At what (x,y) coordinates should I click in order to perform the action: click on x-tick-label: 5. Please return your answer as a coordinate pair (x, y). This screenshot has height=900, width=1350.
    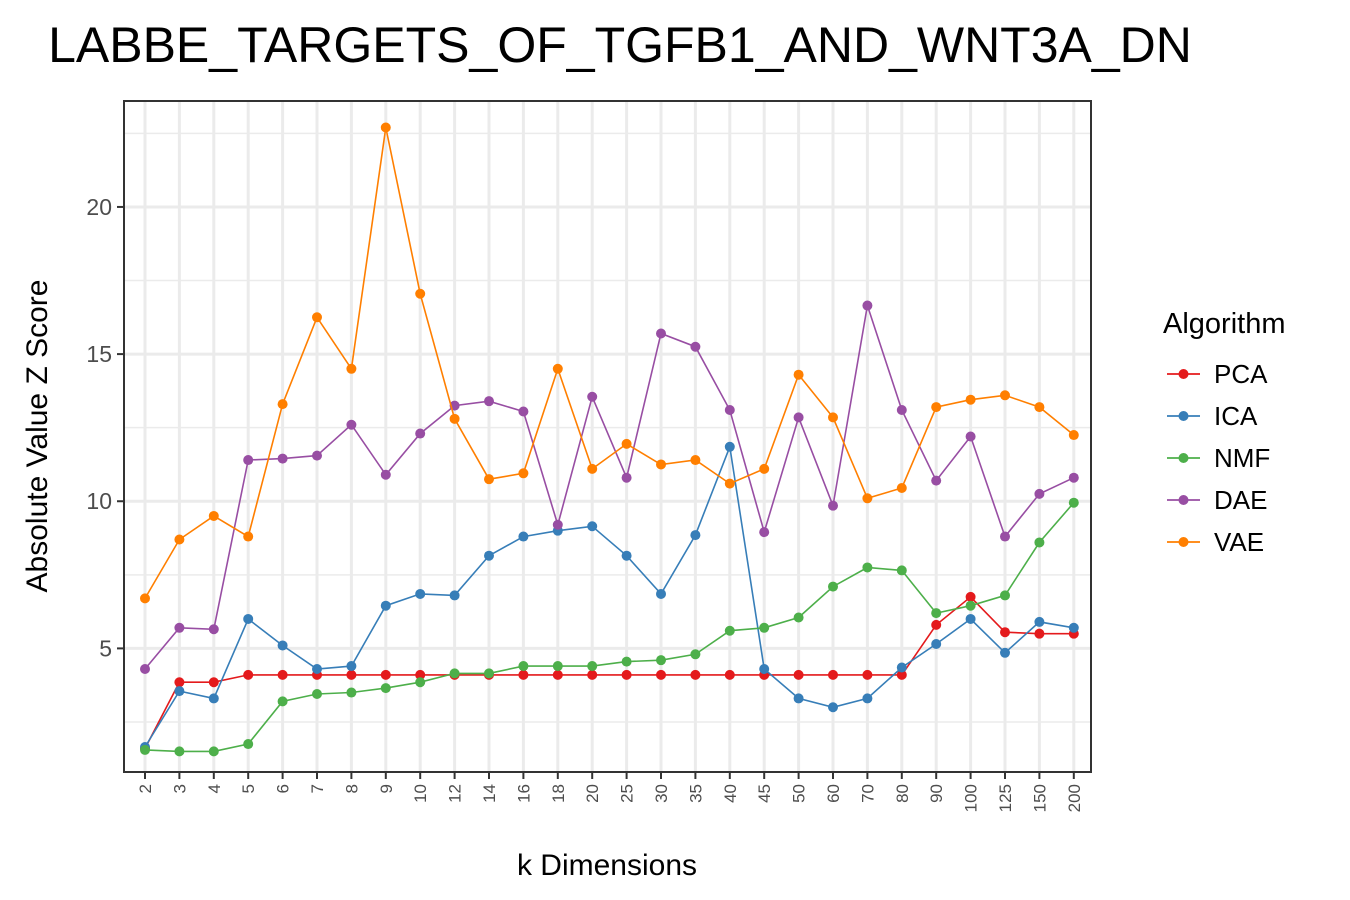
    Looking at the image, I should click on (248, 788).